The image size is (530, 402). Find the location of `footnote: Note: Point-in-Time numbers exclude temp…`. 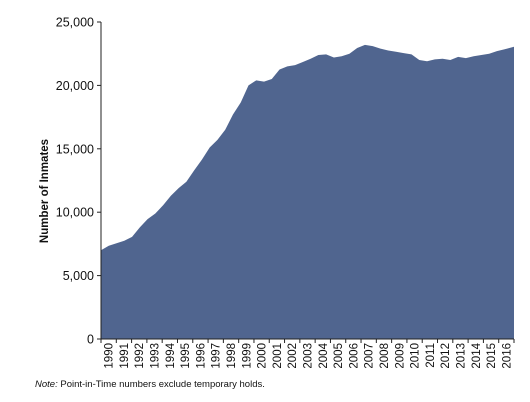

footnote: Note: Point-in-Time numbers exclude temp… is located at coordinates (150, 384).